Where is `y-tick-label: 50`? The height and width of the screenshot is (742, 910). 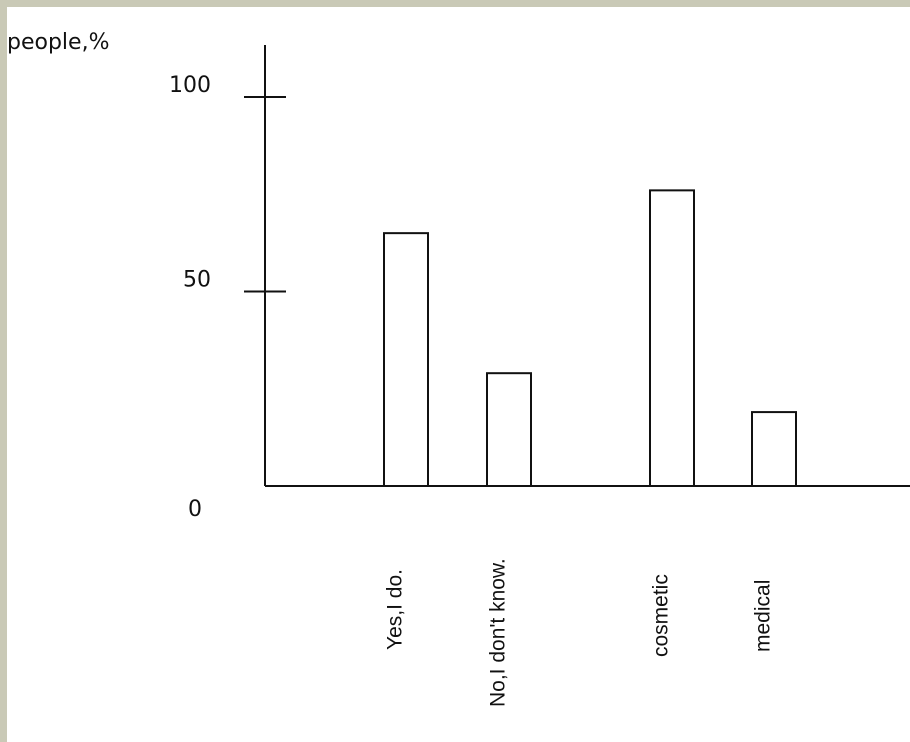 y-tick-label: 50 is located at coordinates (197, 280).